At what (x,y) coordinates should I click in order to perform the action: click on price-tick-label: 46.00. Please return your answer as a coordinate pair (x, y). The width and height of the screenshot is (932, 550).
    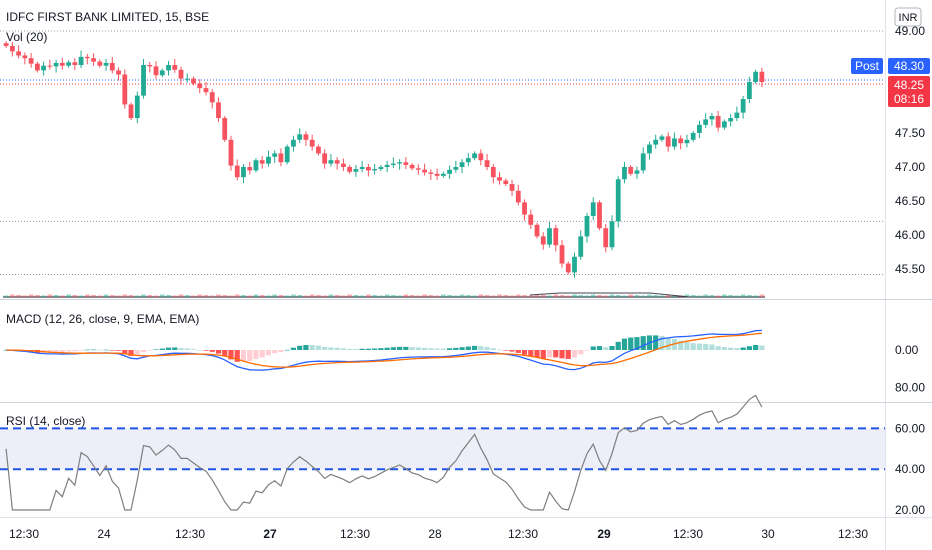
    Looking at the image, I should click on (910, 235).